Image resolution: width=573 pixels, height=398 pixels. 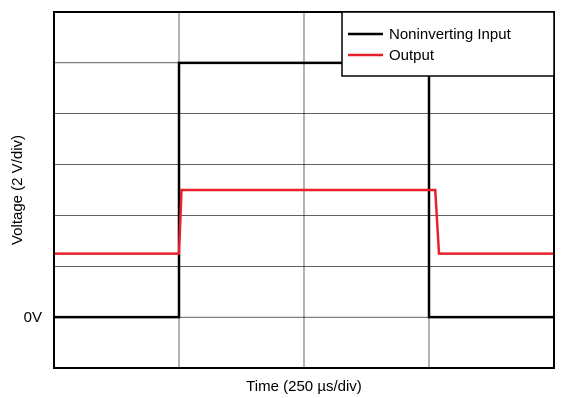 I want to click on legend-label-output: Output, so click(x=412, y=55).